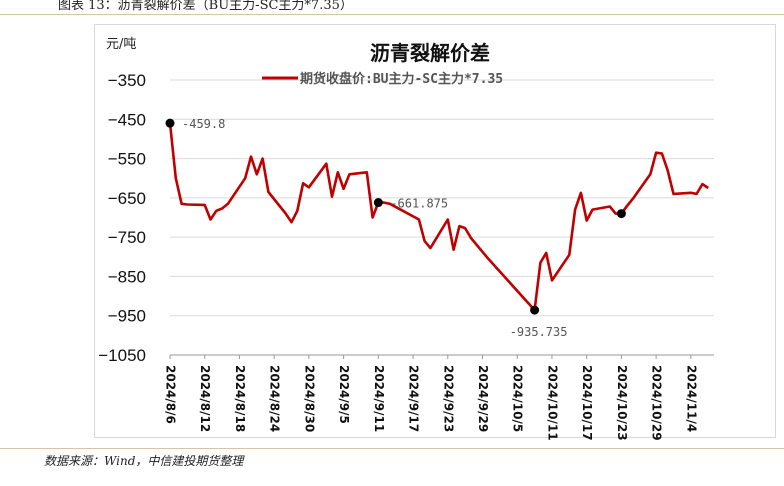 Image resolution: width=784 pixels, height=486 pixels. I want to click on annotation-label: -935.735, so click(539, 332).